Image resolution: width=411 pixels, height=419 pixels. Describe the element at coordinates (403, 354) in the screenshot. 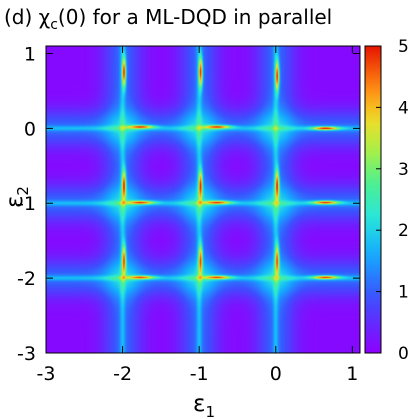

I see `colorbar-tick-label: 0` at that location.